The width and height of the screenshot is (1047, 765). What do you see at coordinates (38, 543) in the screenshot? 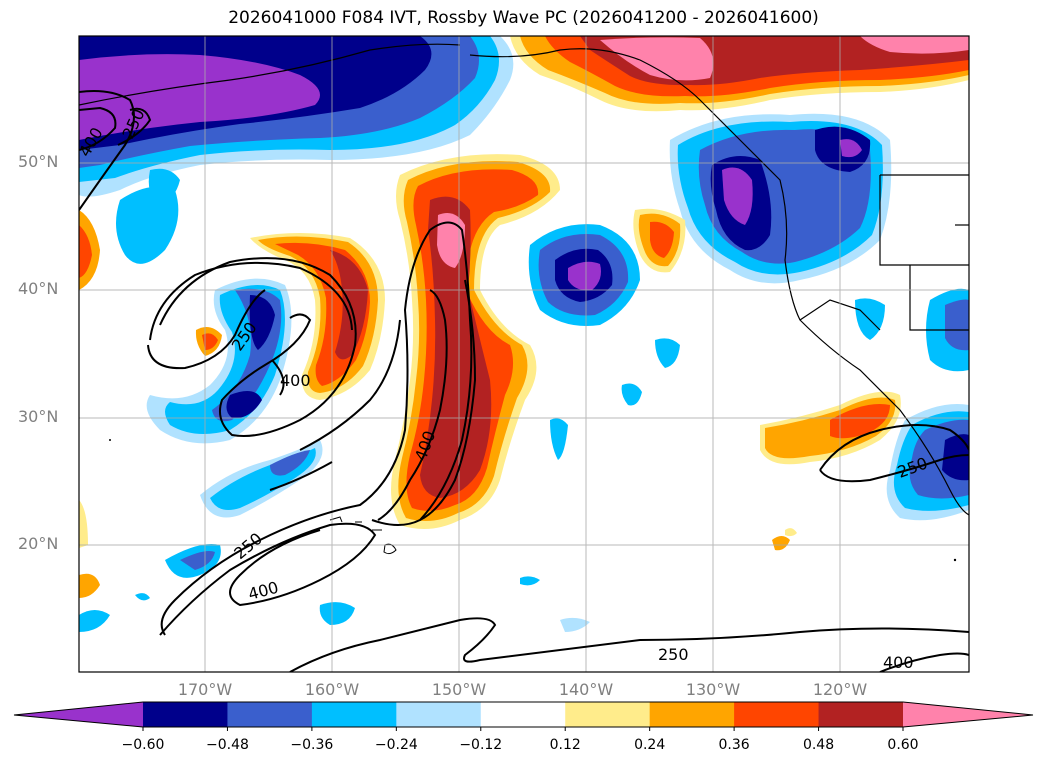
I see `lat-label-20: 20°N` at bounding box center [38, 543].